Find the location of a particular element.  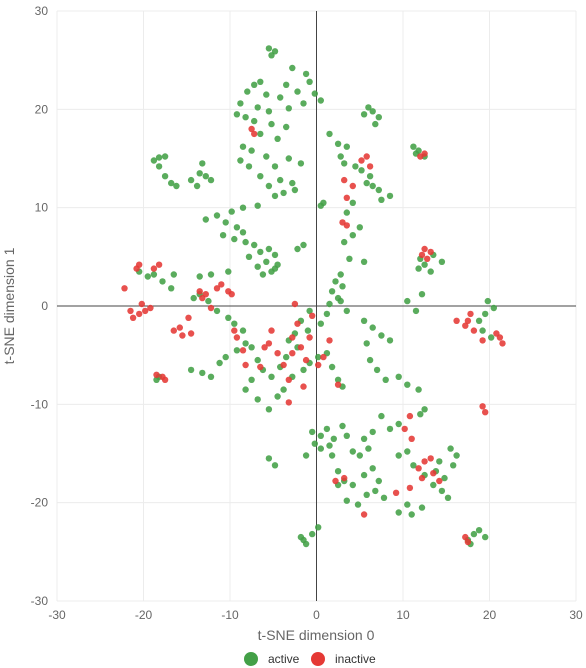

x-tick-label: 20 is located at coordinates (490, 615).